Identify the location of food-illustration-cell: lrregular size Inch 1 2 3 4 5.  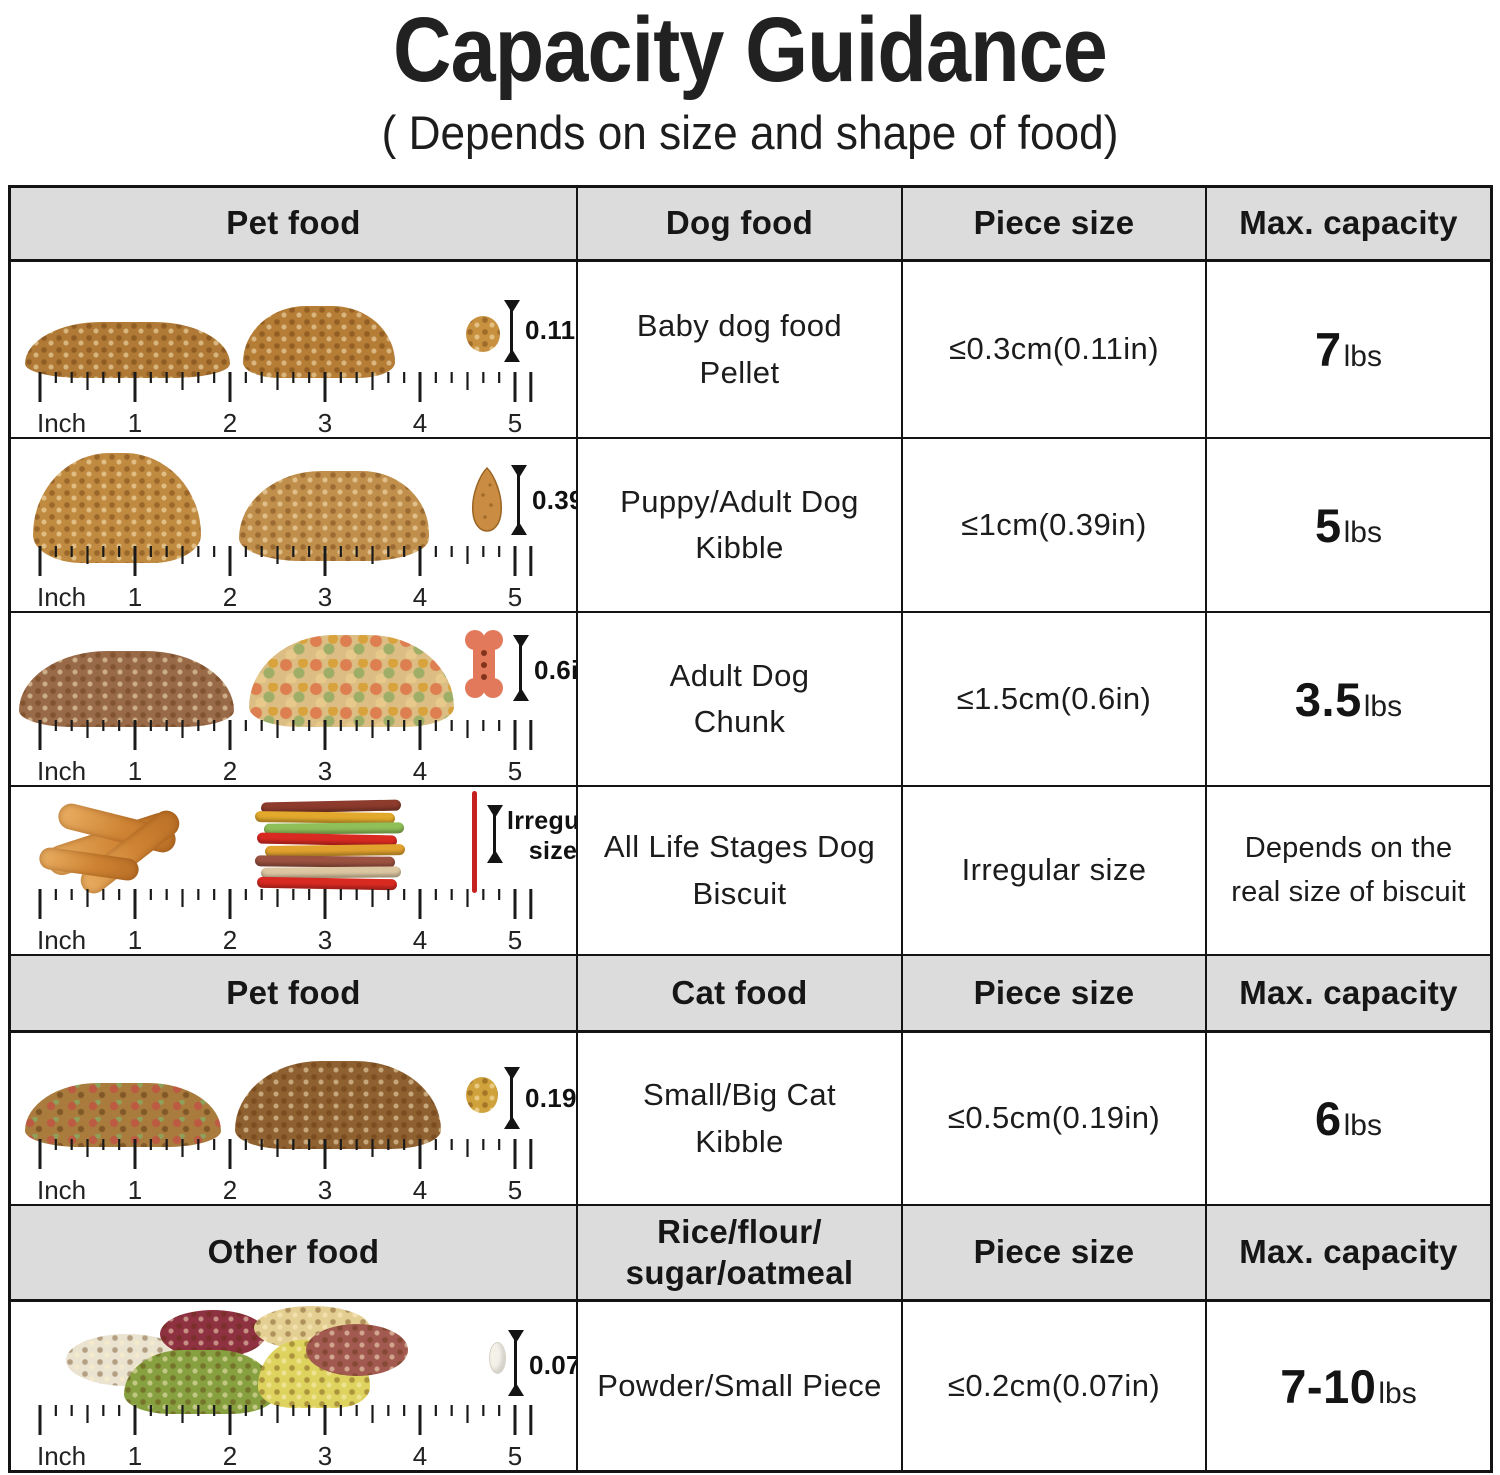
(294, 871).